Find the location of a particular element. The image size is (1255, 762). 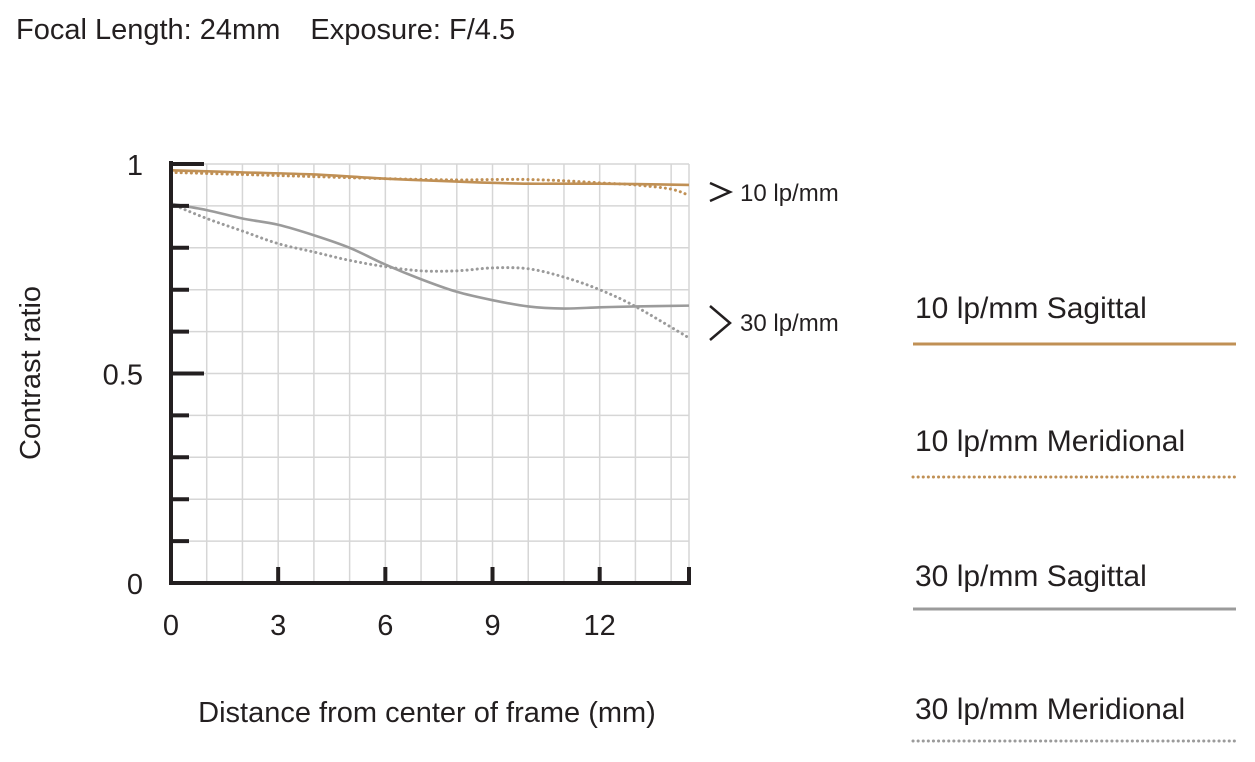

series-layer is located at coordinates (430, 254).